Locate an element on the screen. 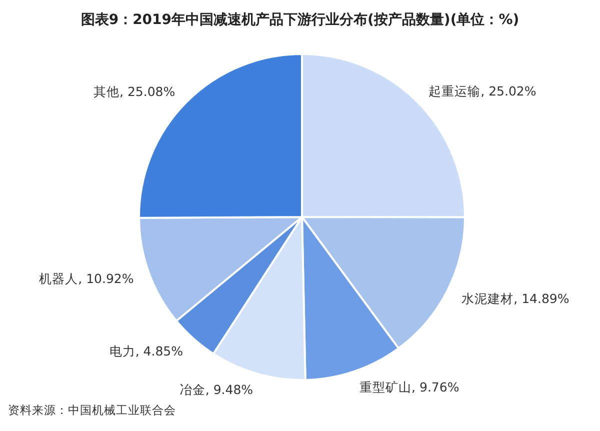 The image size is (600, 431). slice-label: 起重运输, 25.02% is located at coordinates (482, 91).